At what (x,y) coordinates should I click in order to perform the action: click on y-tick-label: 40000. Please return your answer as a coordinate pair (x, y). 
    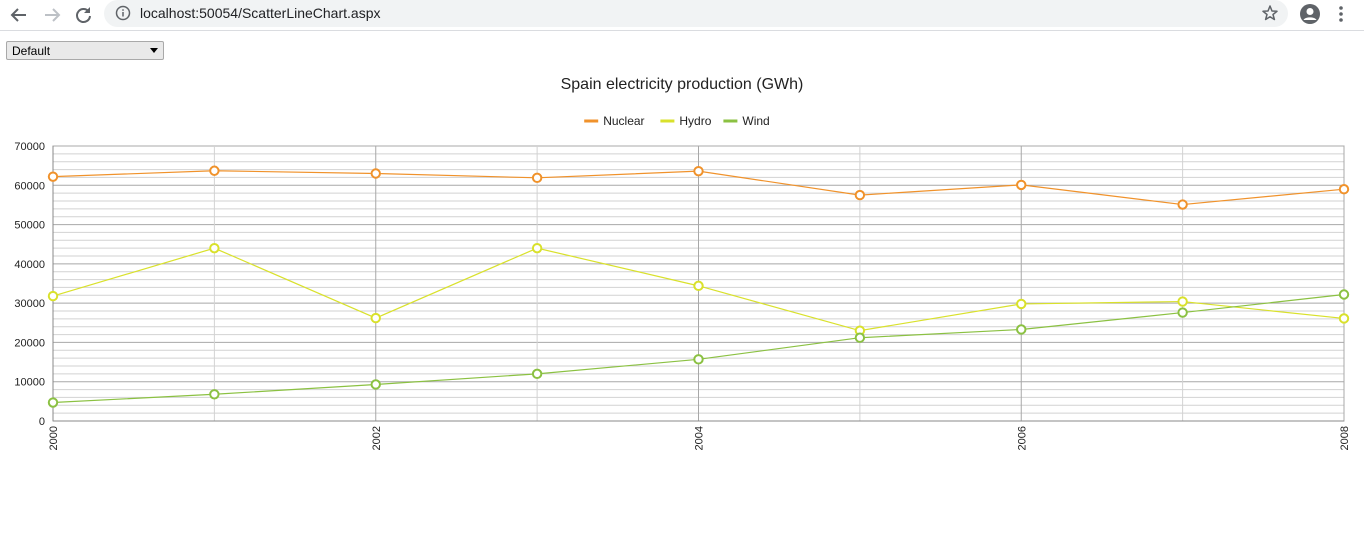
    Looking at the image, I should click on (29, 265).